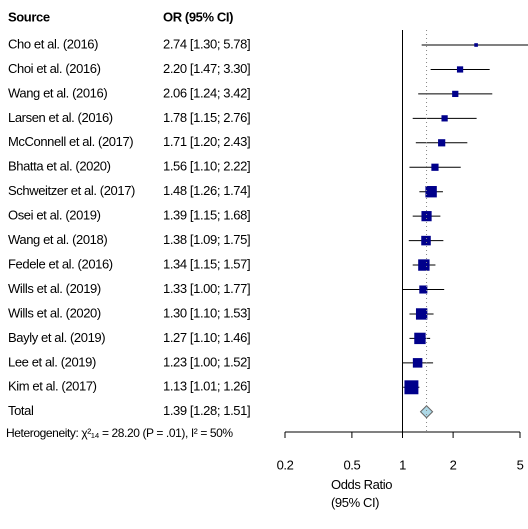 This screenshot has height=529, width=528. Describe the element at coordinates (71, 190) in the screenshot. I see `study-label: Schweitzer et al. (2017)` at that location.